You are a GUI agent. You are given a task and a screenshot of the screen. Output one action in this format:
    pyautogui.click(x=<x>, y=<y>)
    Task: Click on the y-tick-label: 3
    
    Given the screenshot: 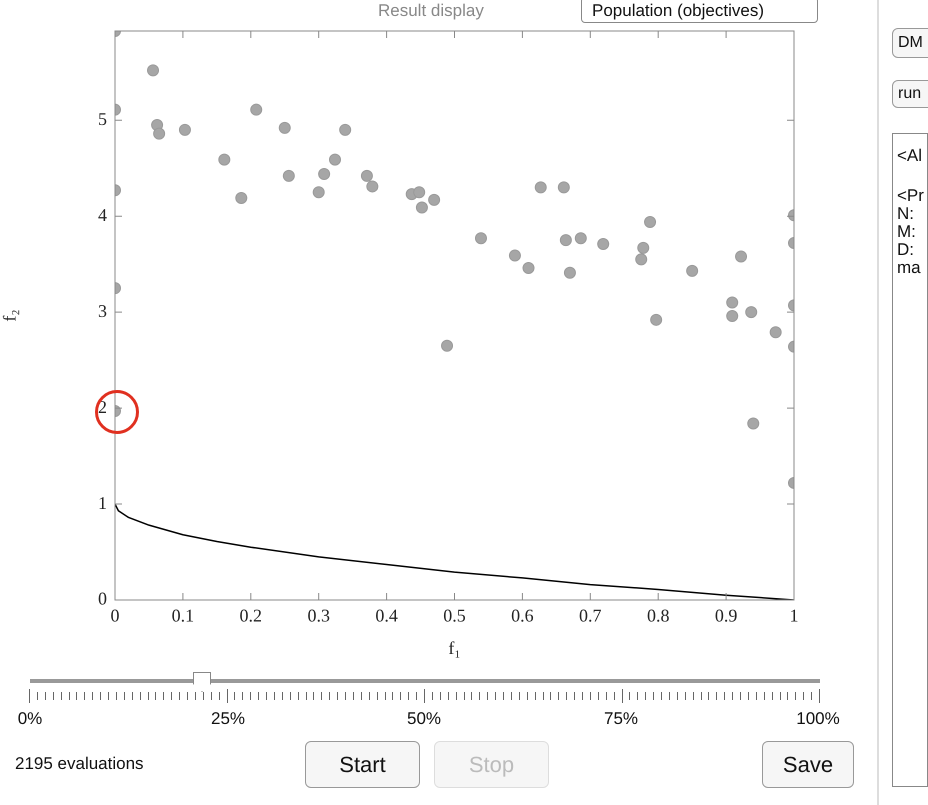 What is the action you would take?
    pyautogui.click(x=102, y=310)
    